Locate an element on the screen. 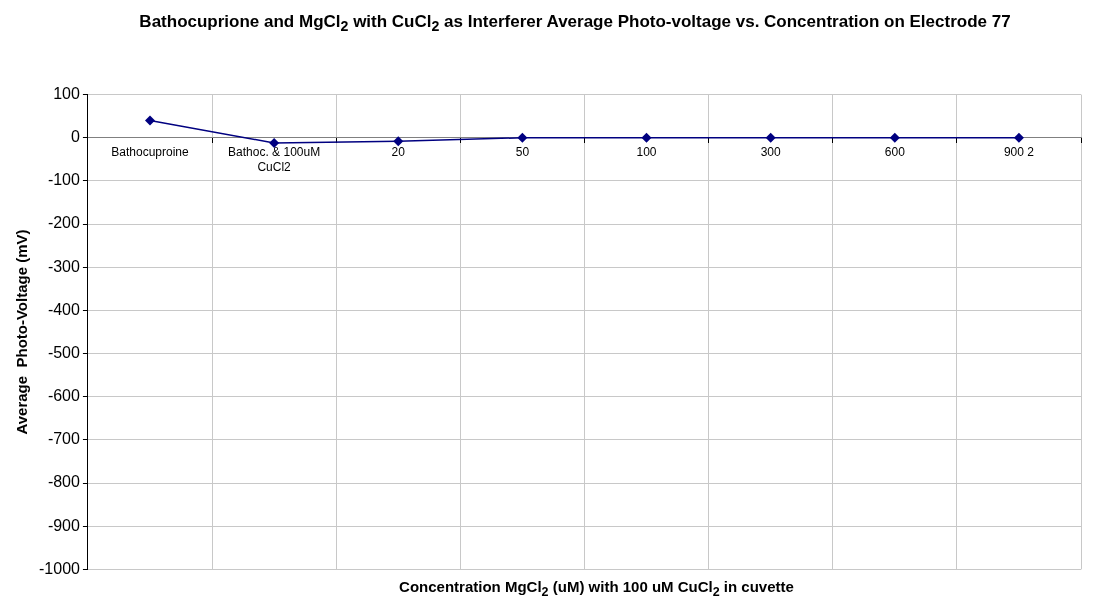 This screenshot has width=1093, height=605. y-tick-label: -500 is located at coordinates (64, 352).